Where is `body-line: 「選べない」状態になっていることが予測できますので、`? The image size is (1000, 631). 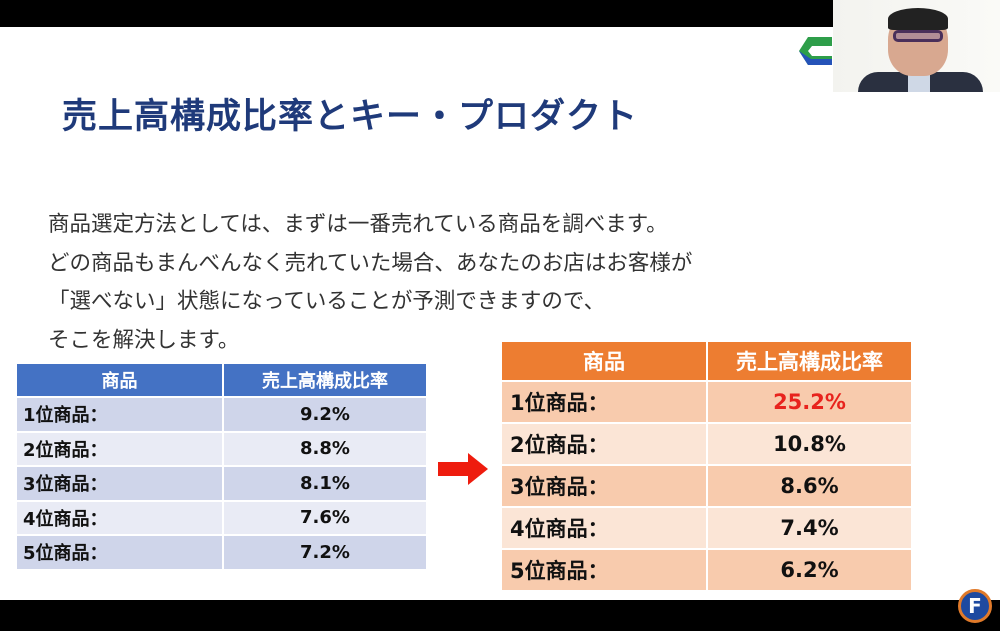 body-line: 「選べない」状態になっていることが予測できますので、 is located at coordinates (327, 301).